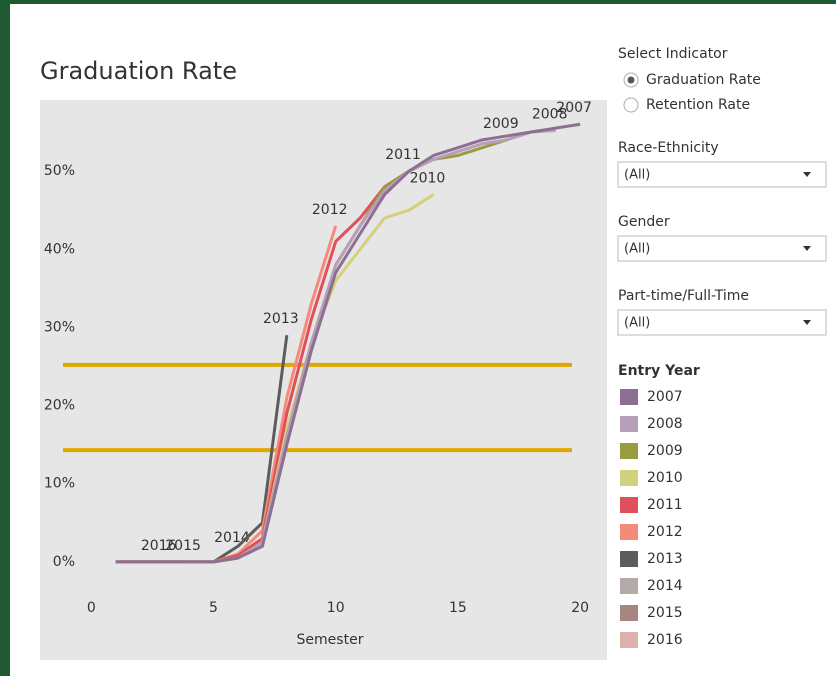 This screenshot has height=680, width=836. Describe the element at coordinates (458, 608) in the screenshot. I see `x-tick-label: 15` at that location.